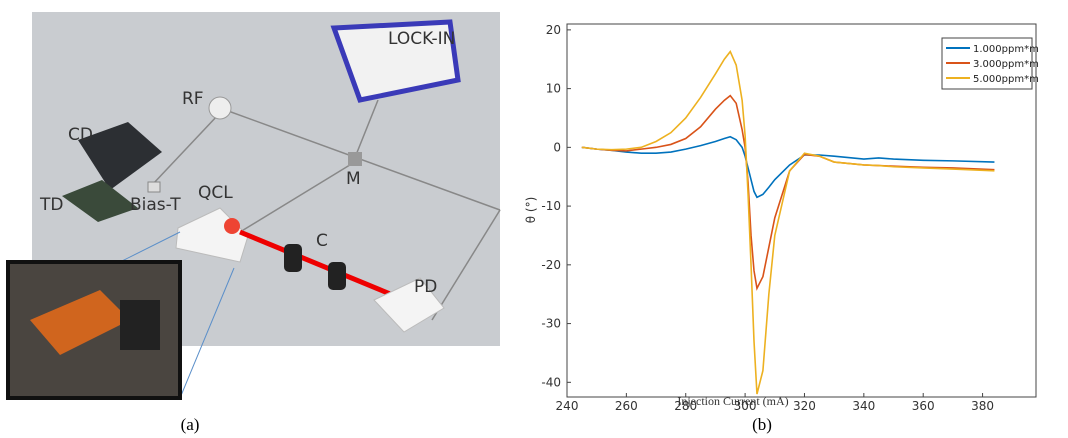 This screenshot has width=1068, height=438. I want to click on y-tick-label: -10, so click(551, 206).